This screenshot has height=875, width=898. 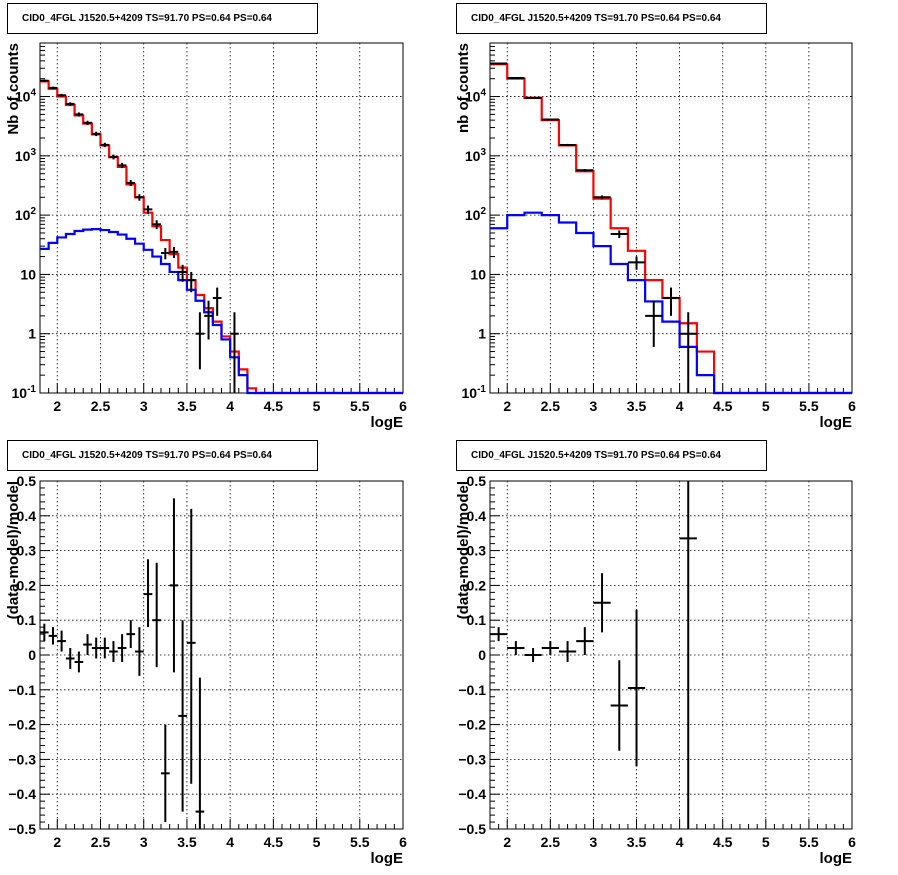 What do you see at coordinates (26, 96) in the screenshot?
I see `y-tick-label: 10⁴` at bounding box center [26, 96].